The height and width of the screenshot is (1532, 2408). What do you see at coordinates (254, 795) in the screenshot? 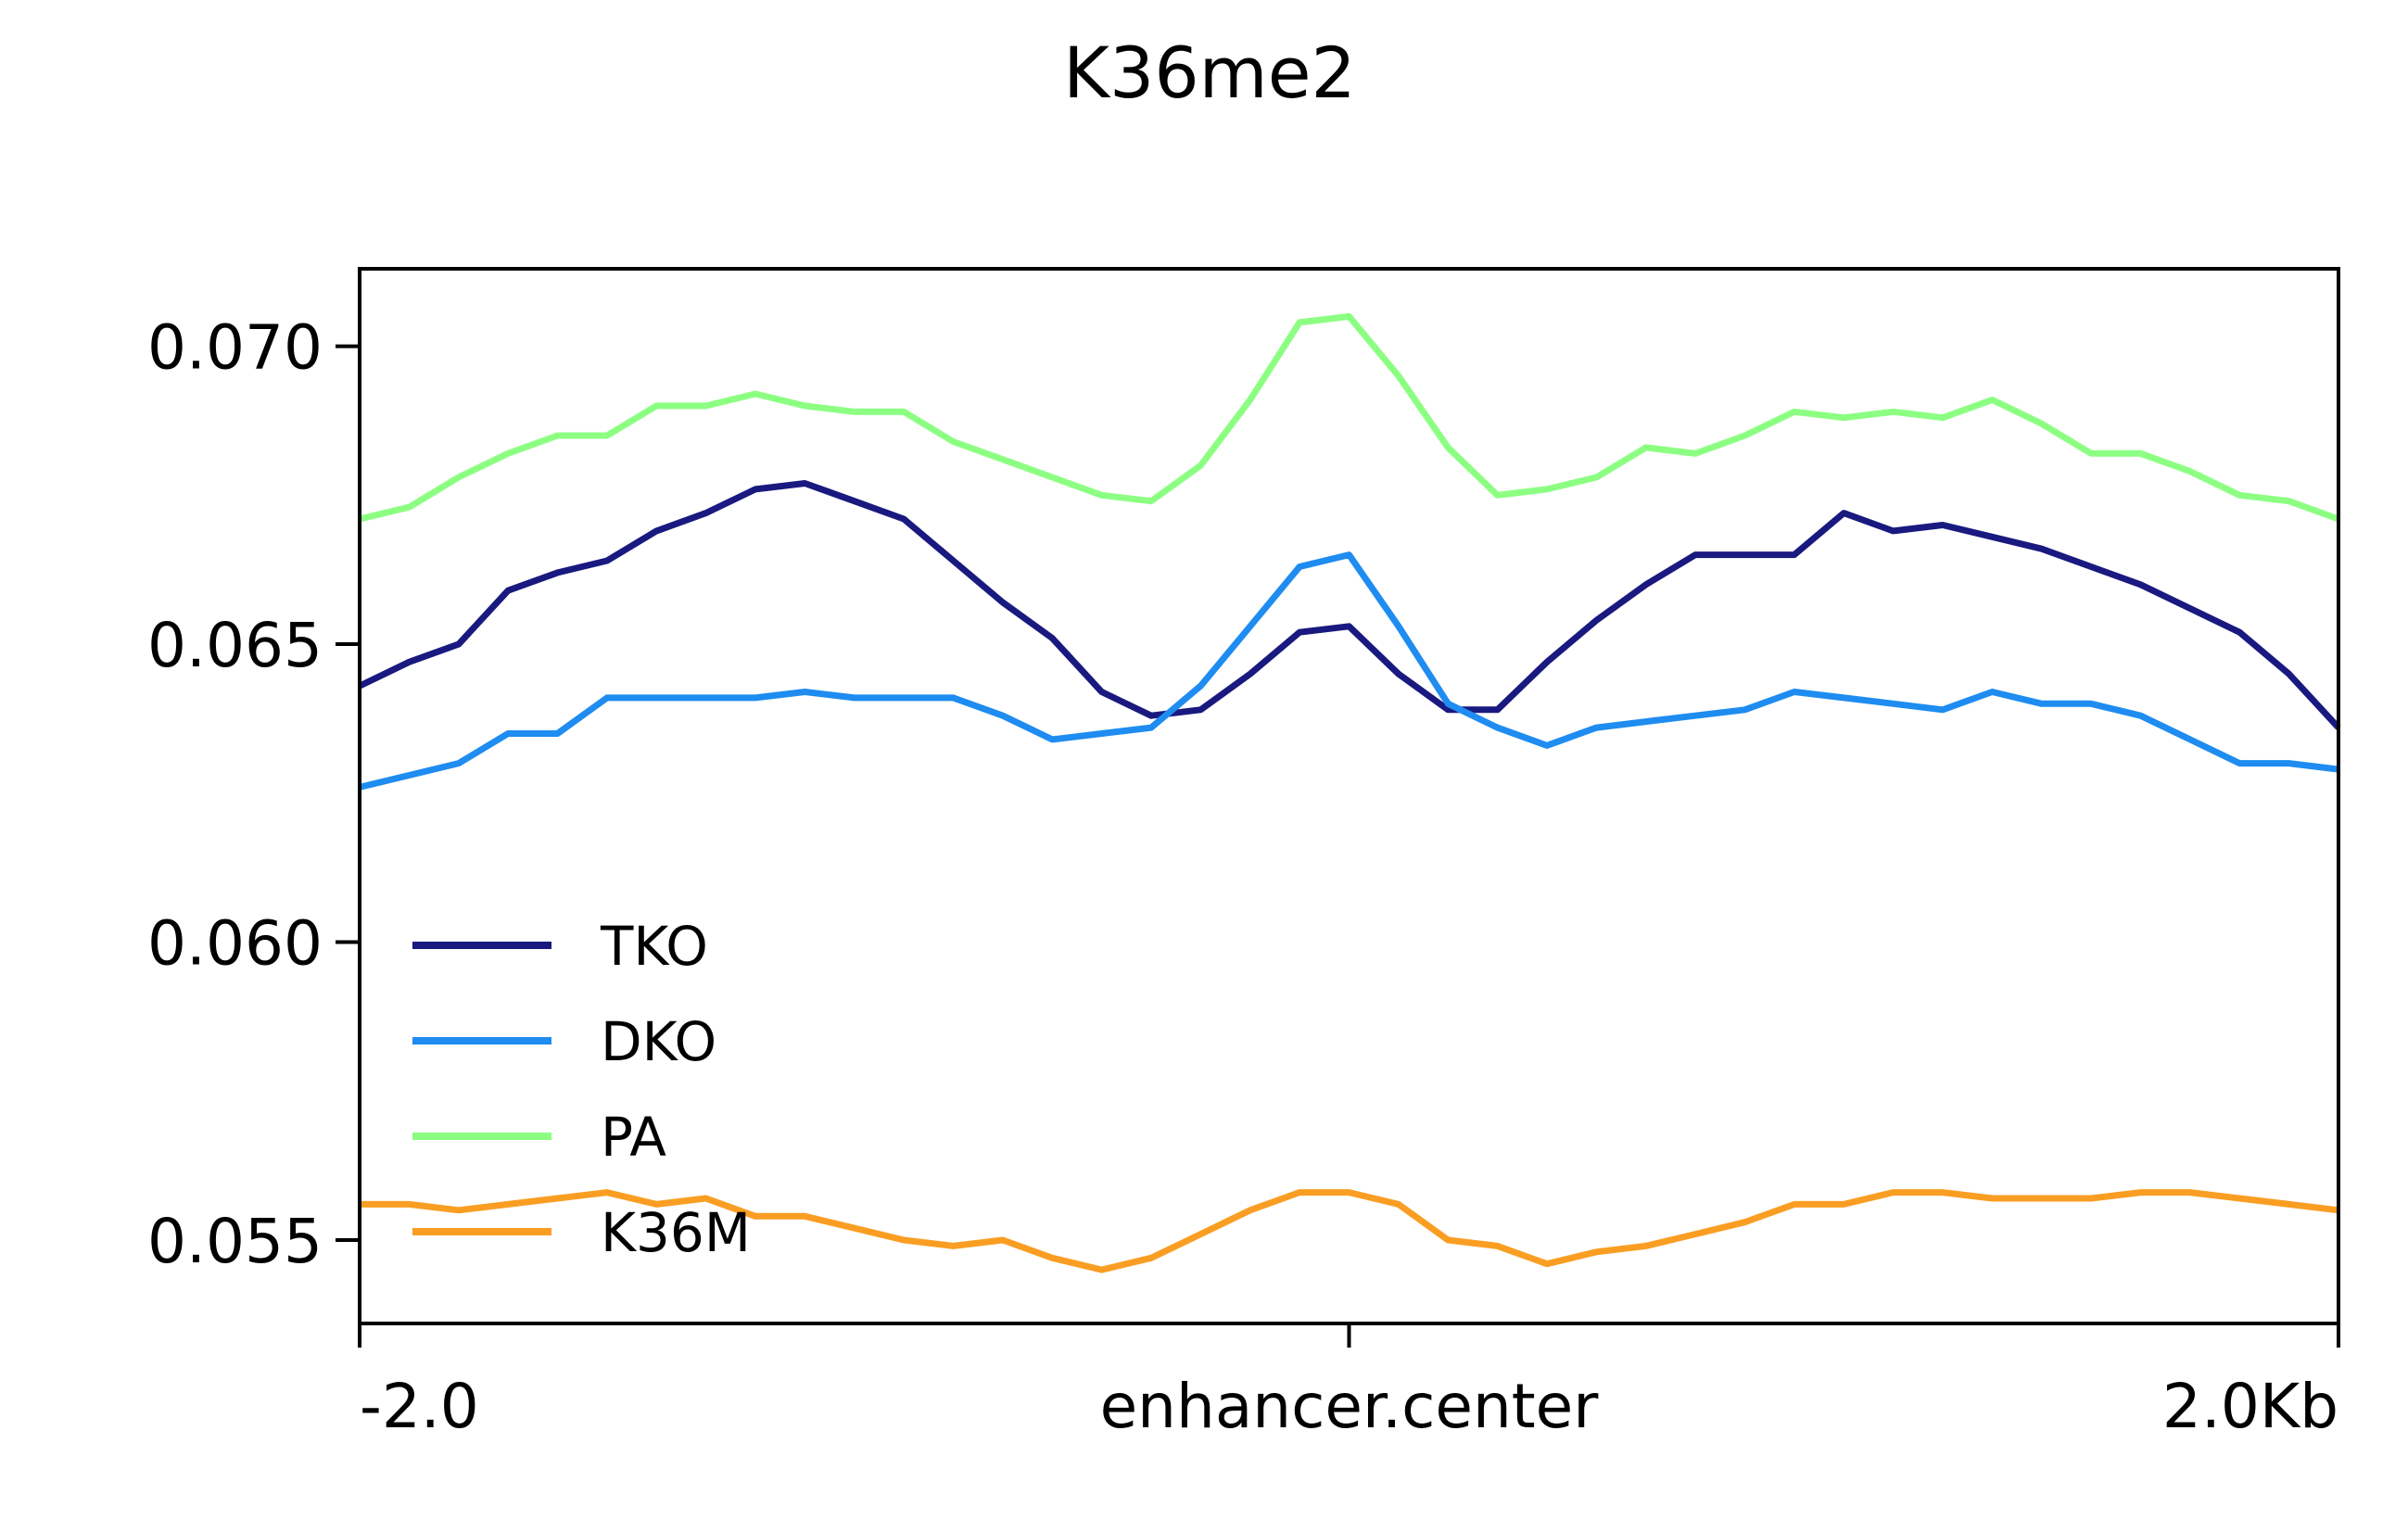
I see `y-axis: 0.055 0.060 0.065 0.070` at bounding box center [254, 795].